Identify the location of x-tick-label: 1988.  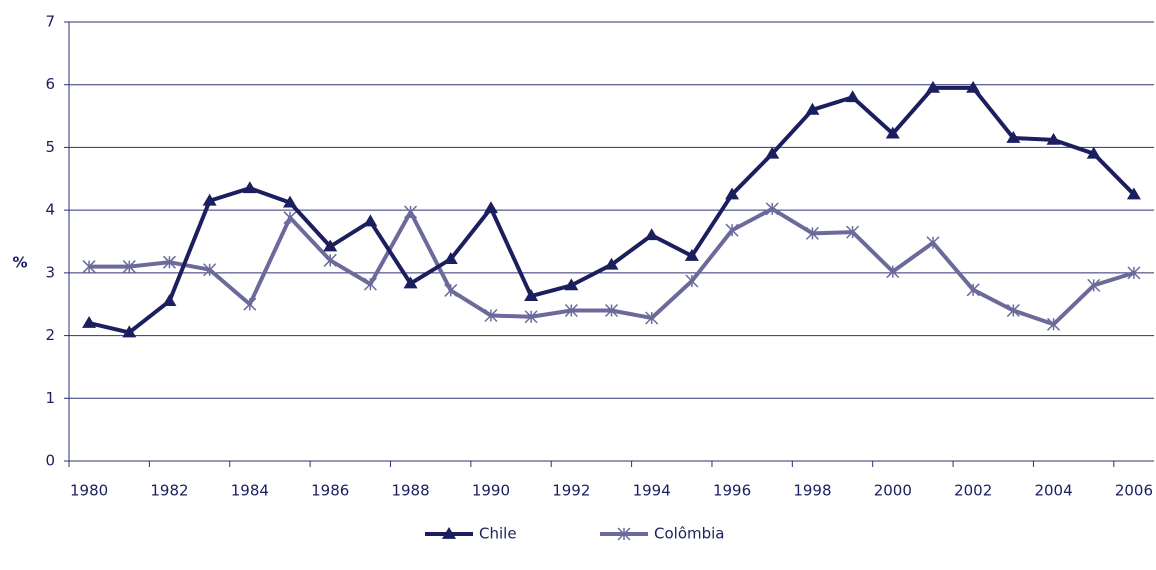
(410, 491).